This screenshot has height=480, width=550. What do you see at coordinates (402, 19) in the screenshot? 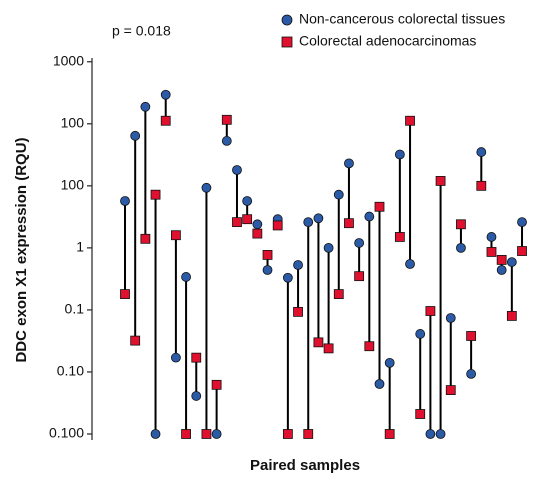
I see `legend-label: Non-cancerous colorectal tissues` at bounding box center [402, 19].